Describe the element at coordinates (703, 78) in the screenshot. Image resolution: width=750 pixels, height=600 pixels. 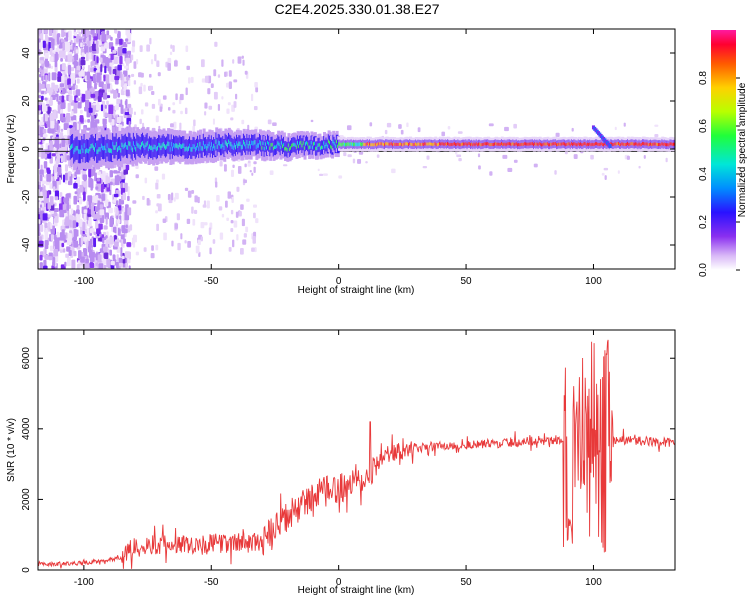
I see `colorbar-tick-label: 0.8` at that location.